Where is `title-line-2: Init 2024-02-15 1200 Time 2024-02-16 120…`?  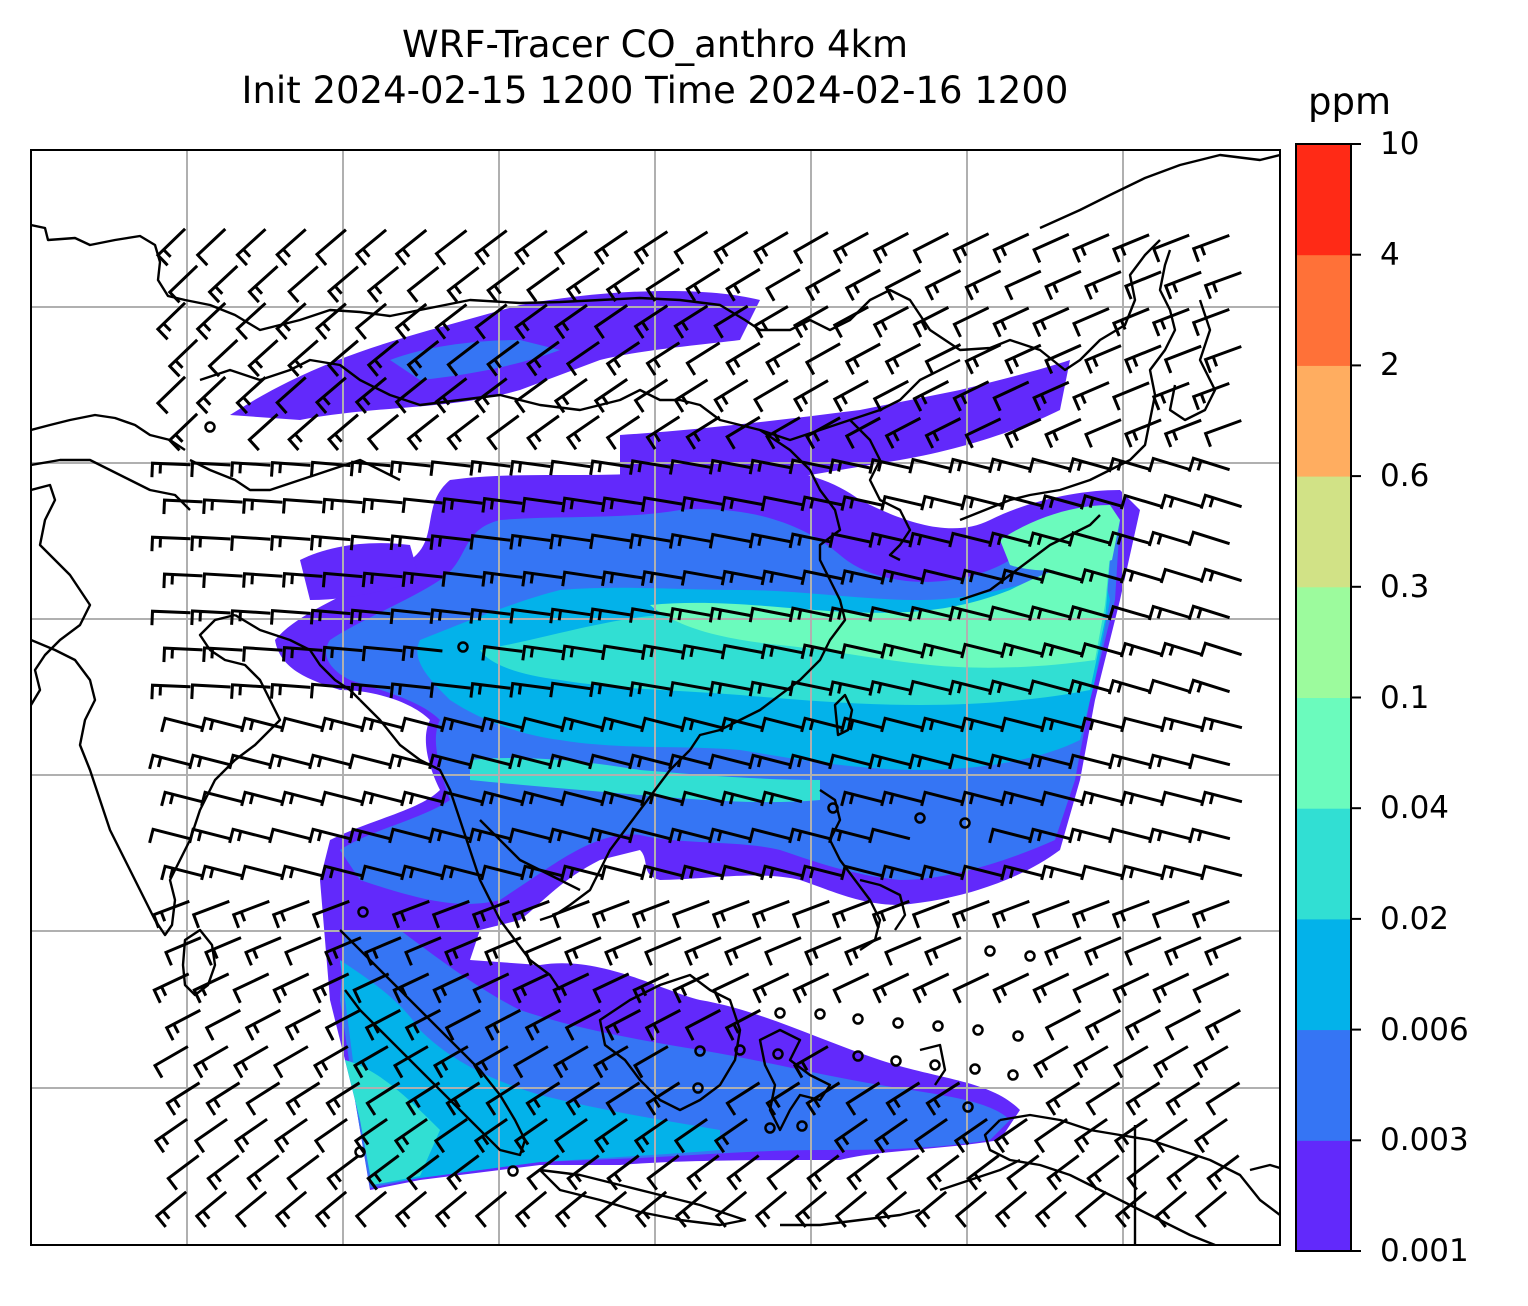
title-line-2: Init 2024-02-15 1200 Time 2024-02-16 120… is located at coordinates (655, 90).